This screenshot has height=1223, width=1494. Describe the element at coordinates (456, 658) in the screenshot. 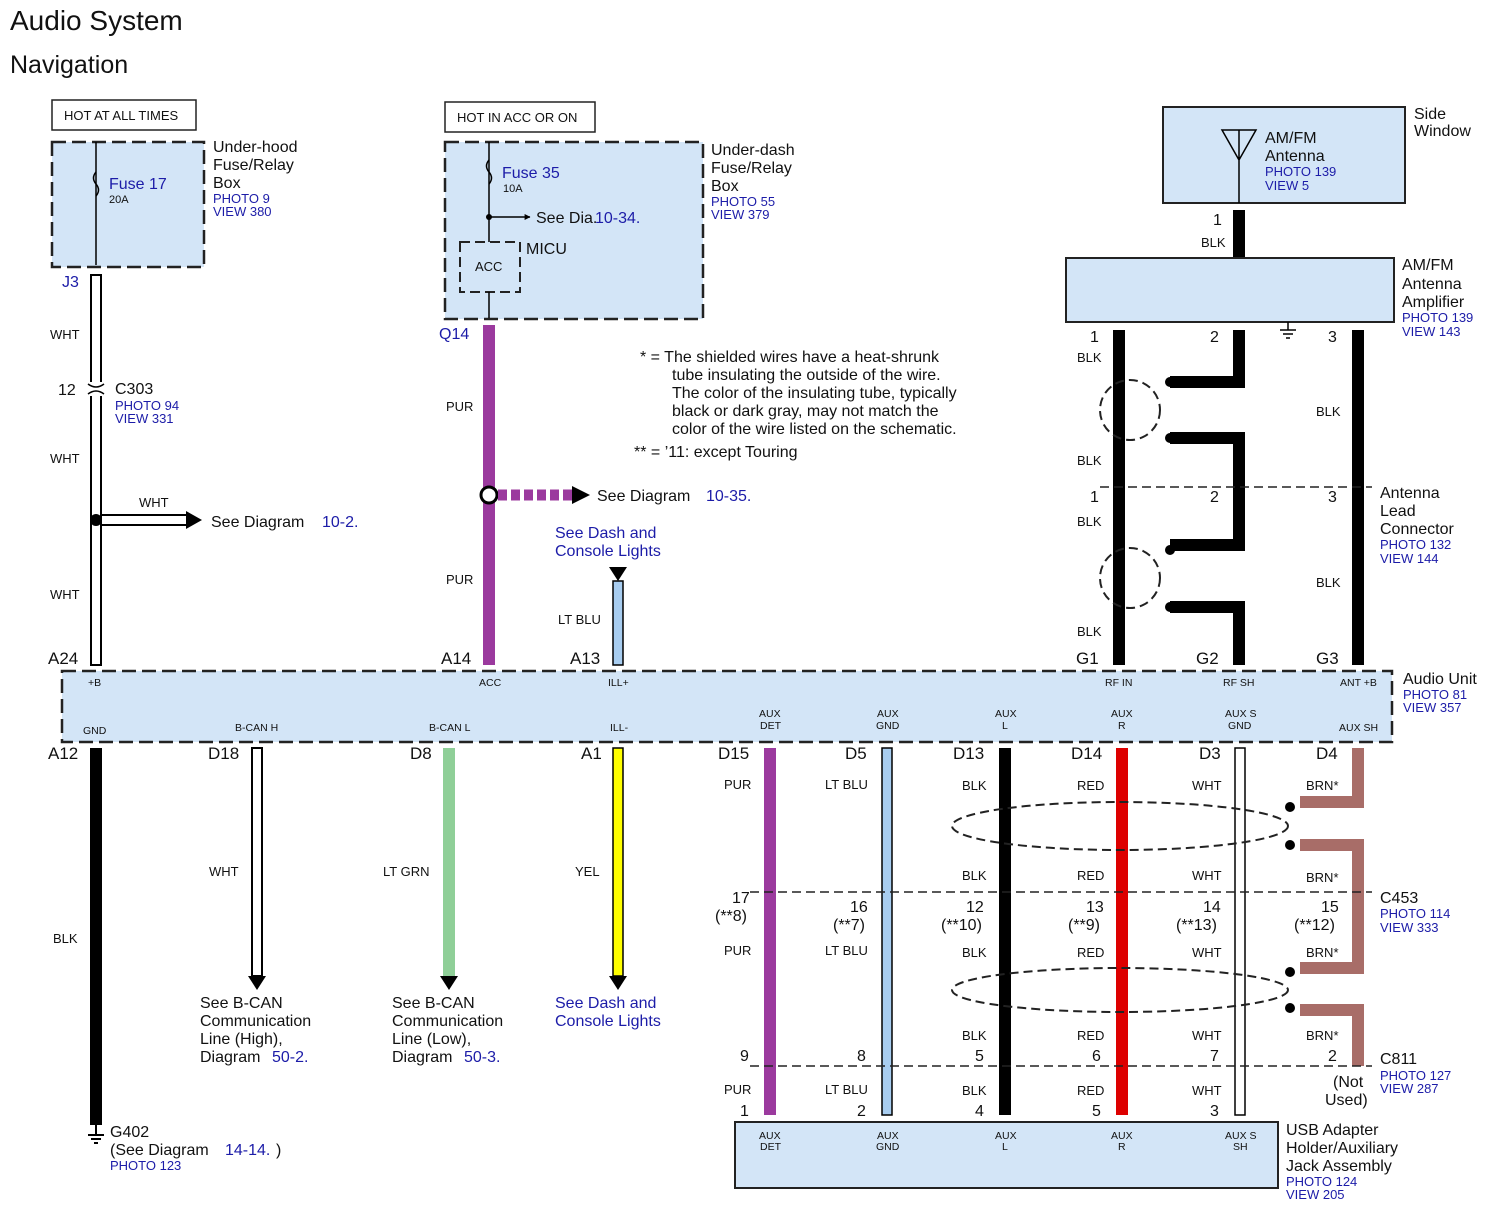

I see `label: A14` at that location.